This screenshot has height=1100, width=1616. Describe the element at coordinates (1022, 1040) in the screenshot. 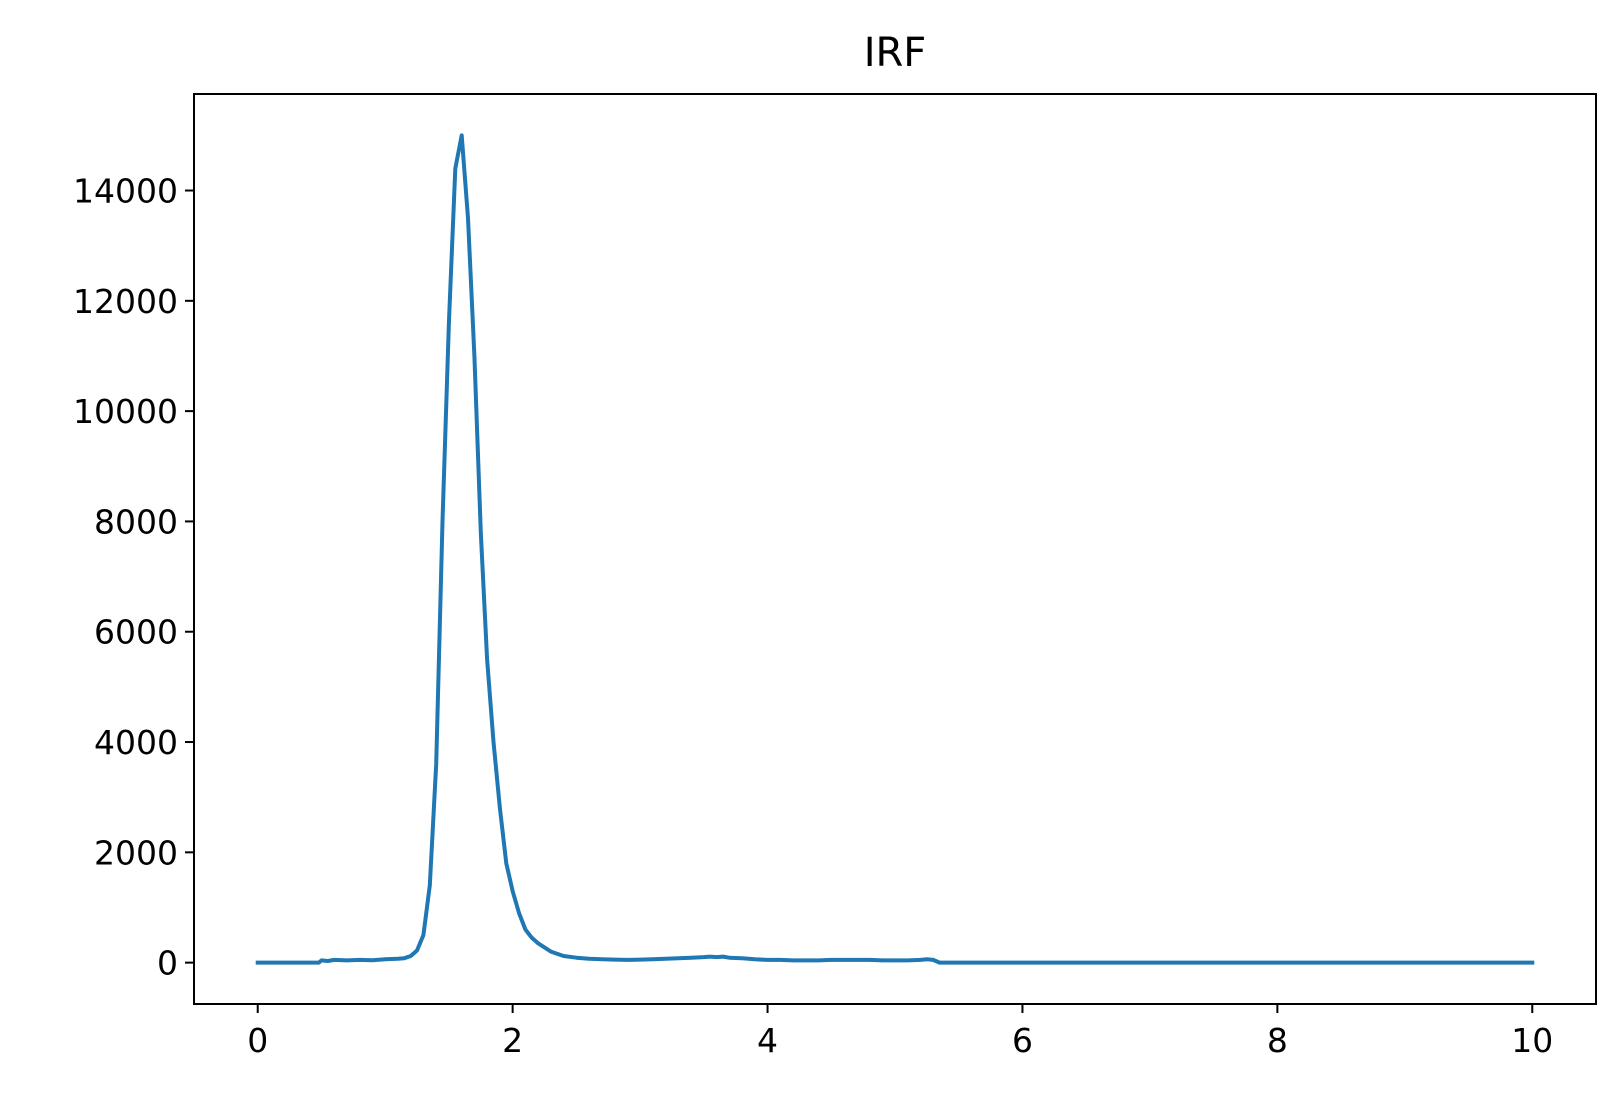

I see `x-tick-label: 6` at that location.